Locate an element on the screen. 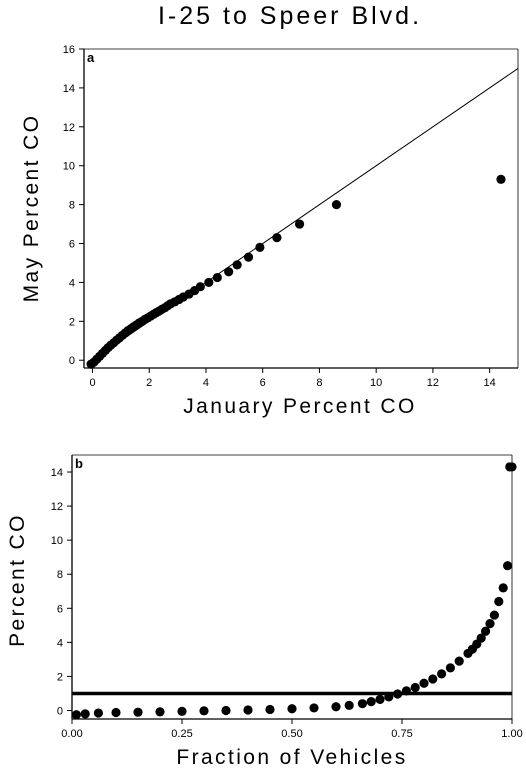 Image resolution: width=526 pixels, height=772 pixels. x-tick-label: 1.00 is located at coordinates (511, 734).